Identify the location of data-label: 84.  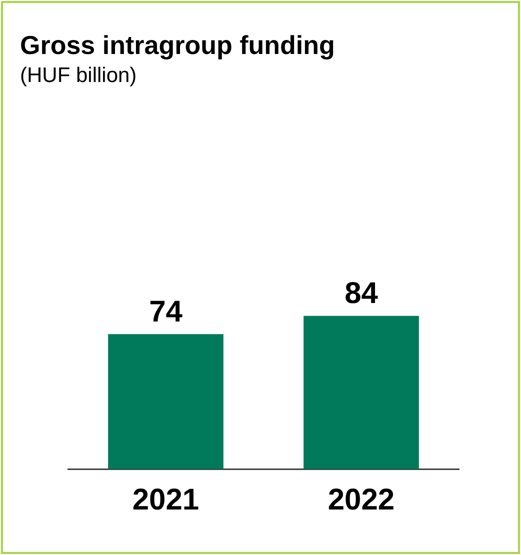
(361, 293).